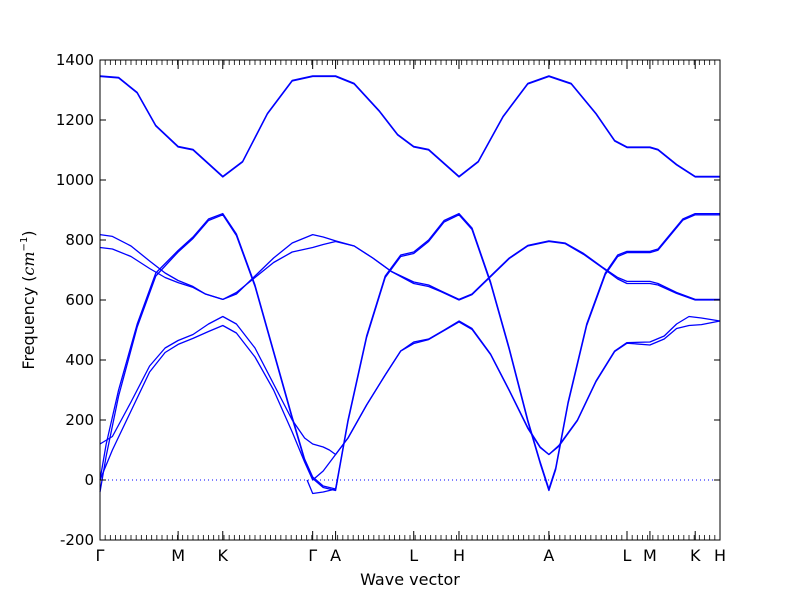  What do you see at coordinates (28, 323) in the screenshot?
I see `y-axis-label-text: Frequency (` at bounding box center [28, 323].